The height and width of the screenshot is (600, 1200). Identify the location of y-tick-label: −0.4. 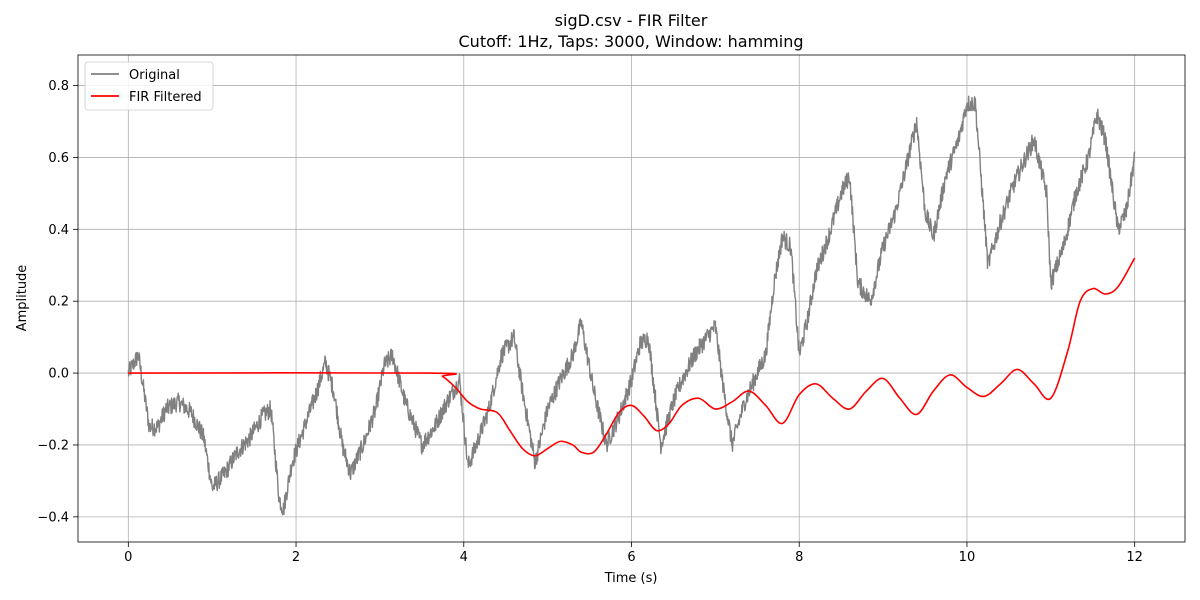
(53, 517).